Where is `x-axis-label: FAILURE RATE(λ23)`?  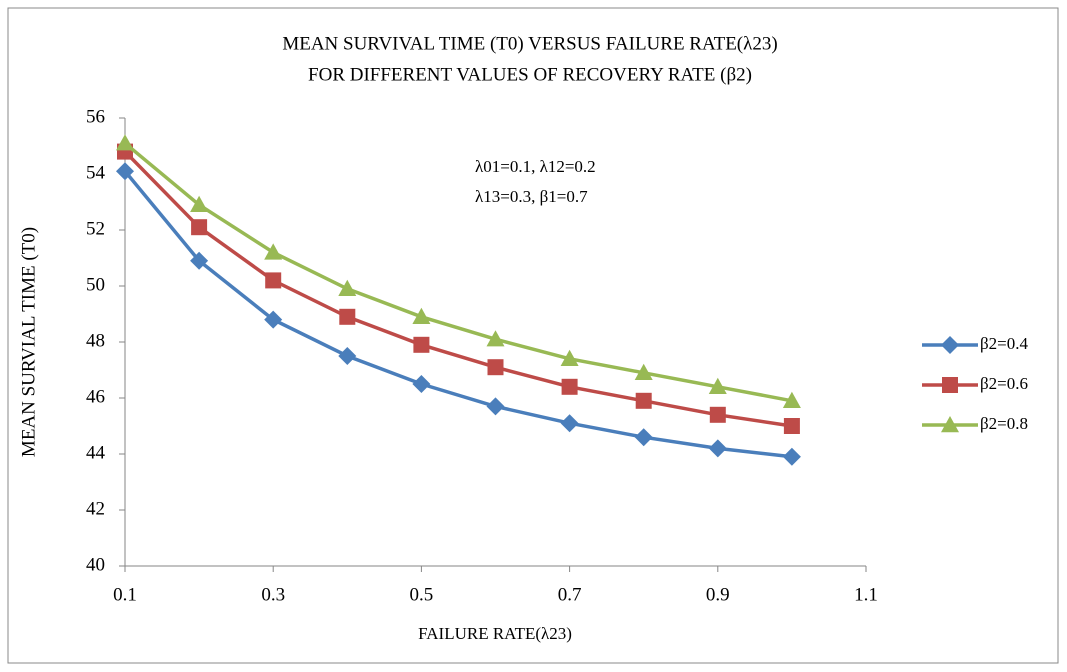
x-axis-label: FAILURE RATE(λ23) is located at coordinates (495, 633).